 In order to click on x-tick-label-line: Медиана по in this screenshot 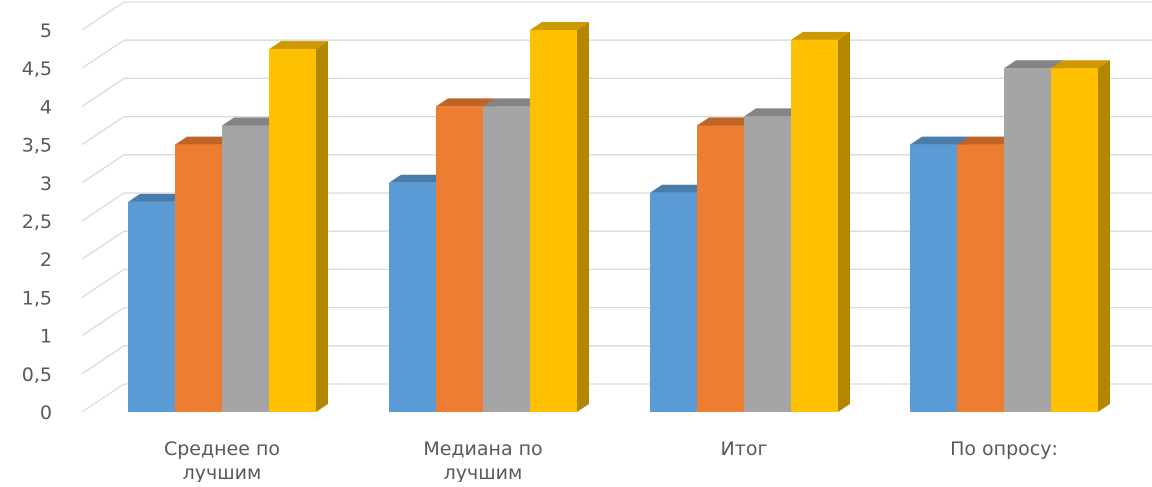, I will do `click(482, 449)`.